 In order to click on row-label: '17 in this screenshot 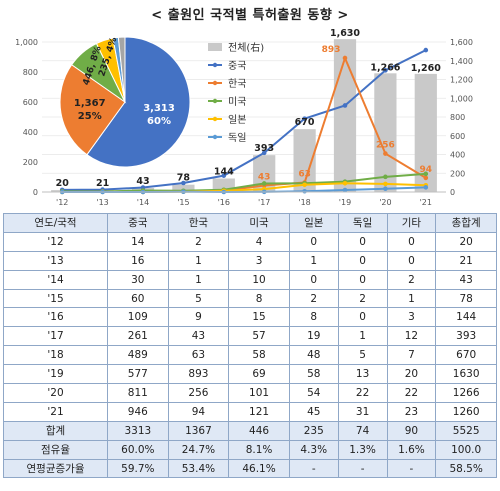, I will do `click(55, 336)`.